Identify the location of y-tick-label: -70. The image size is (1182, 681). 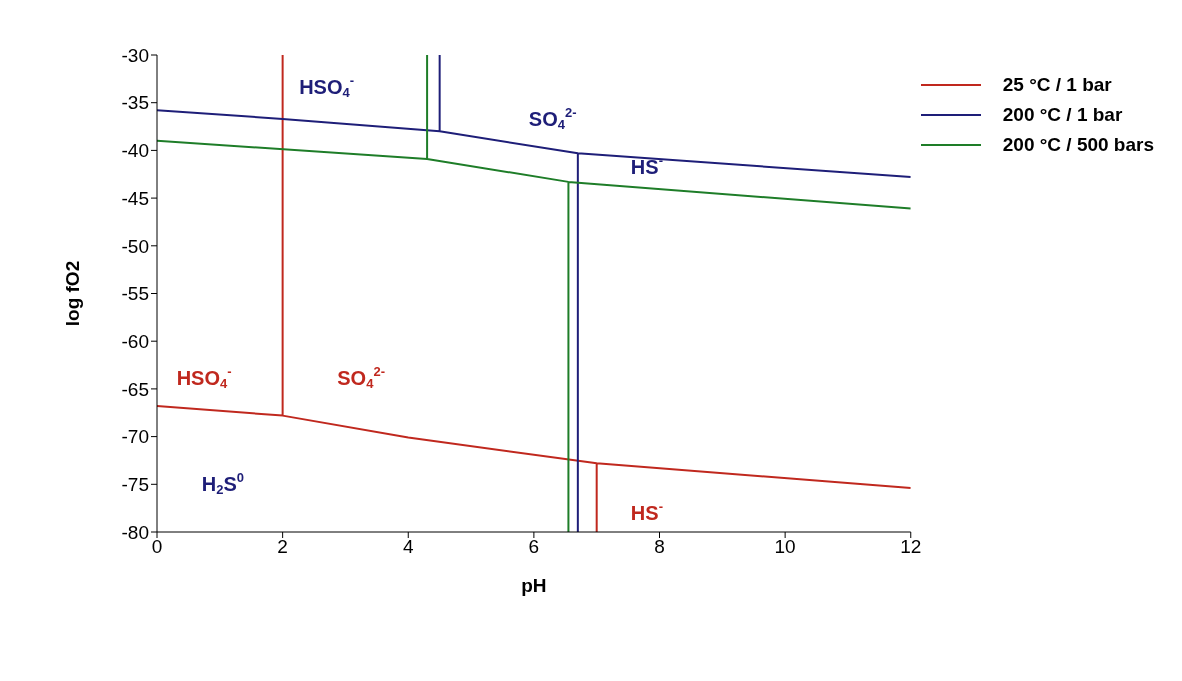
(135, 437).